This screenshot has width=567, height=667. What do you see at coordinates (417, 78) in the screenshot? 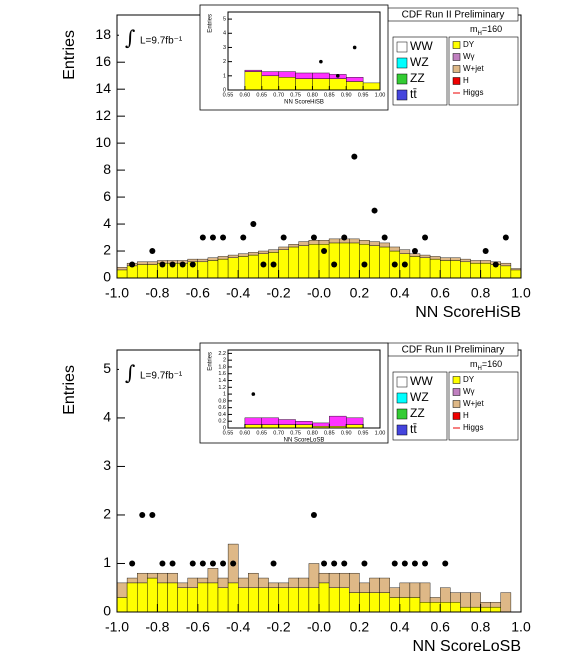
I see `legend-label: ZZ` at bounding box center [417, 78].